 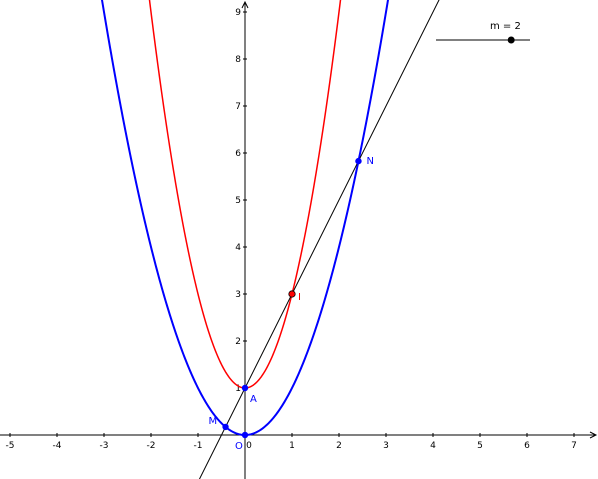 I want to click on x-tick-label: -2, so click(x=151, y=446).